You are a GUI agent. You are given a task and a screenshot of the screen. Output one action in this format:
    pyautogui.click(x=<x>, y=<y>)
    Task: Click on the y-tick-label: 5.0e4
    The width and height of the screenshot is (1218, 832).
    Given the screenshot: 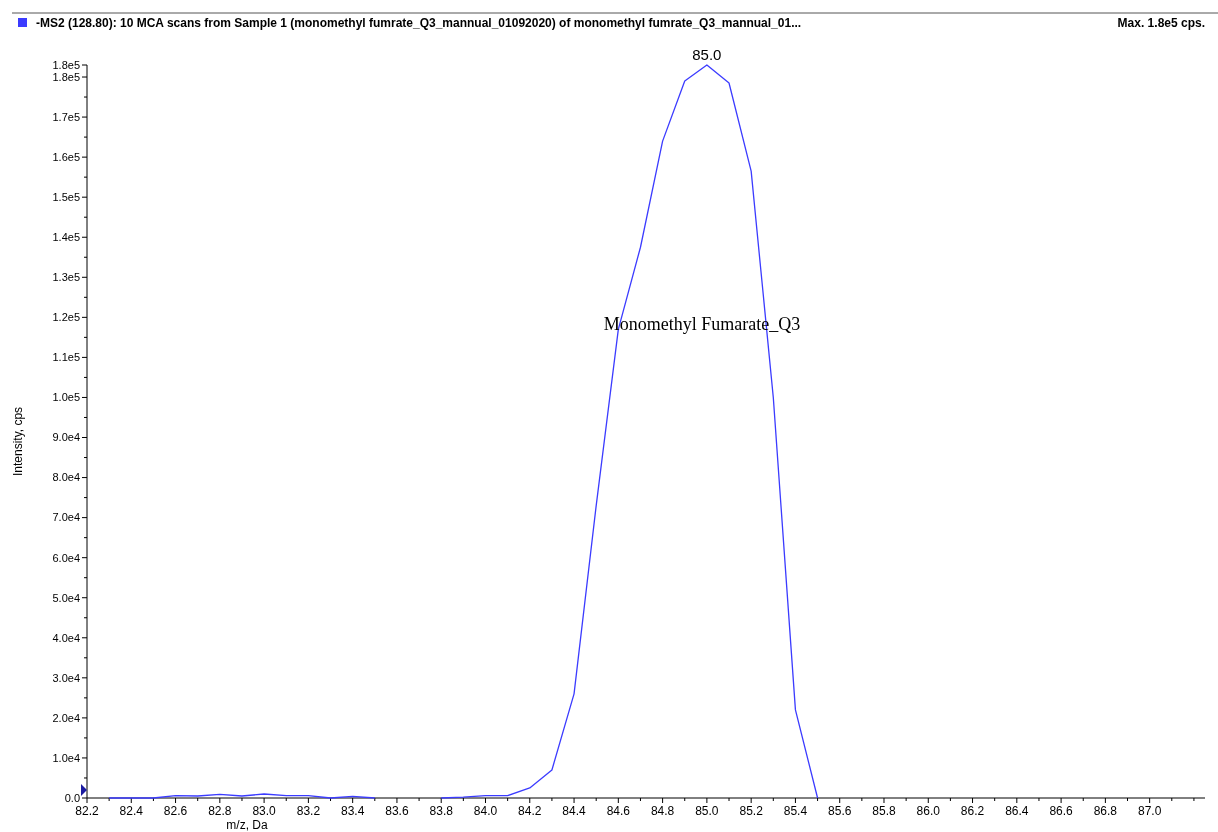 What is the action you would take?
    pyautogui.click(x=66, y=597)
    